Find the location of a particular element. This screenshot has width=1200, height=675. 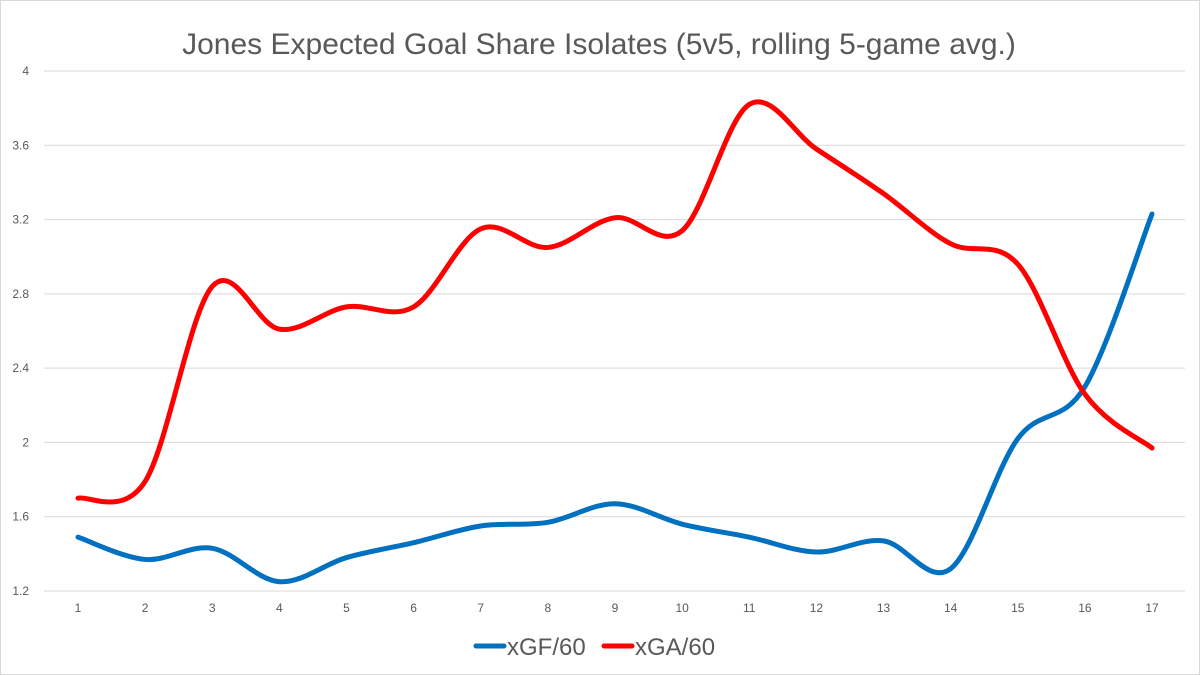

x-tick-label: 13 is located at coordinates (884, 608).